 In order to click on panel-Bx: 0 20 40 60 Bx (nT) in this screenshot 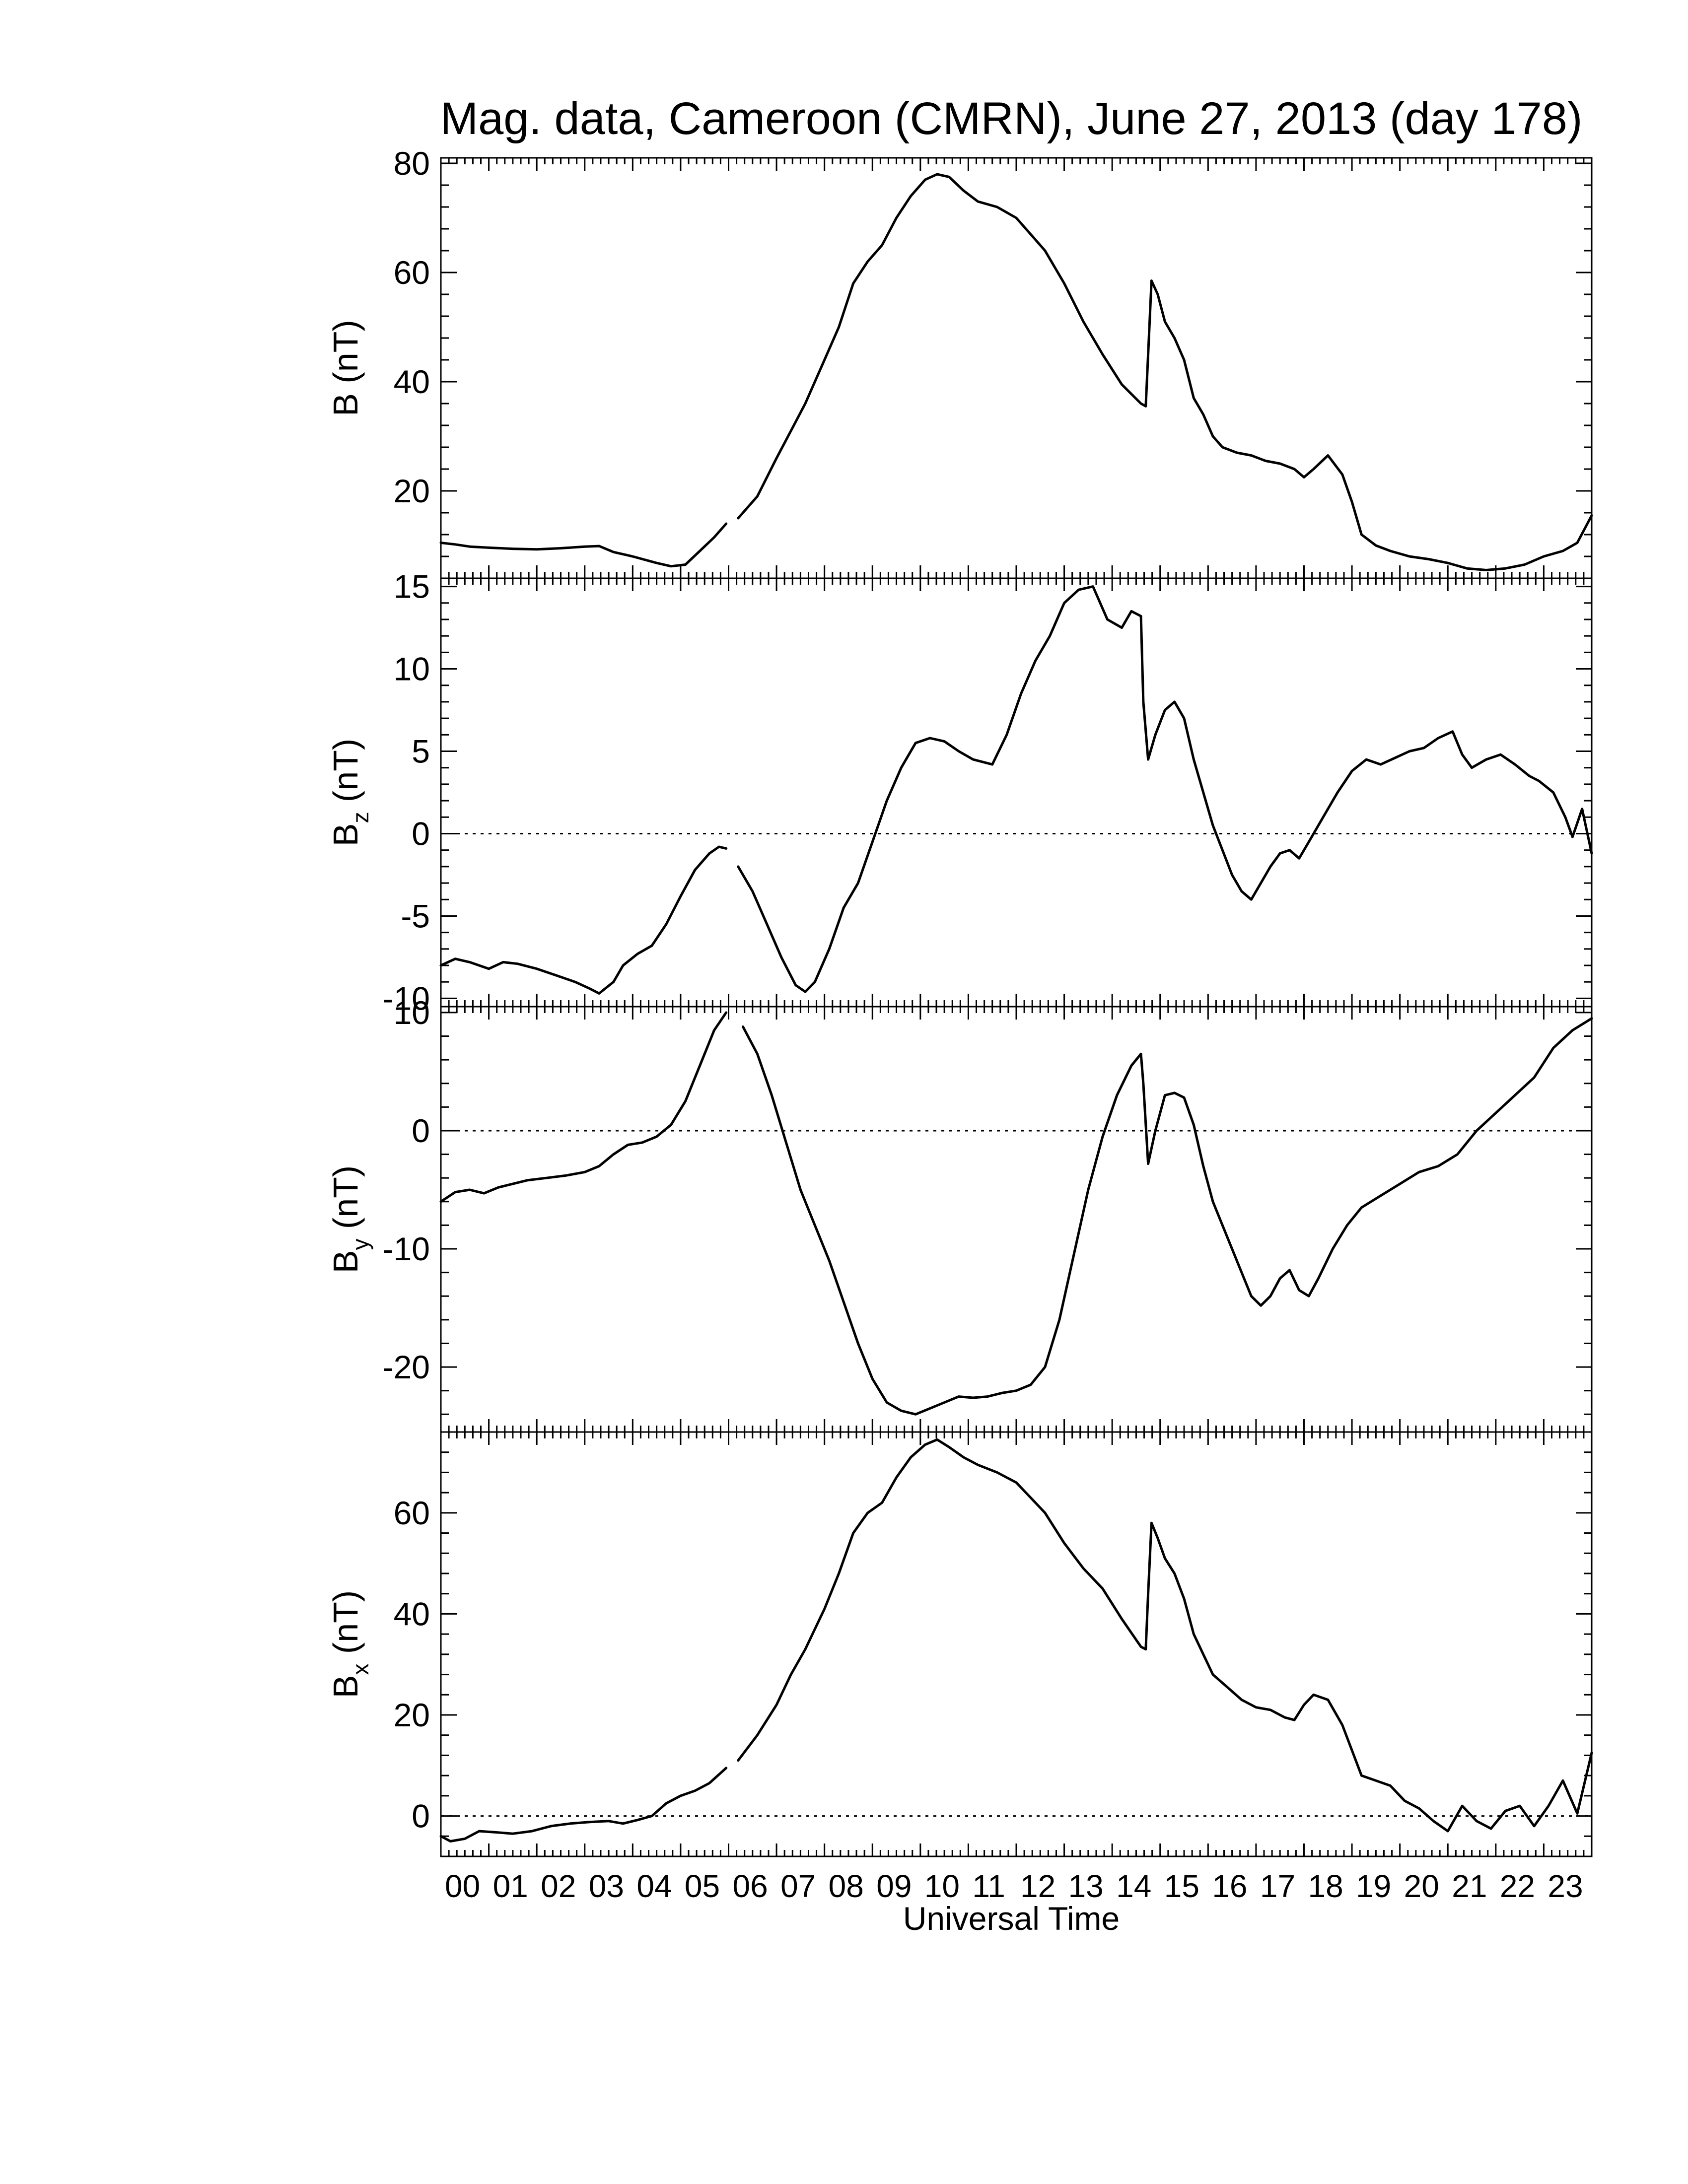, I will do `click(959, 1644)`.